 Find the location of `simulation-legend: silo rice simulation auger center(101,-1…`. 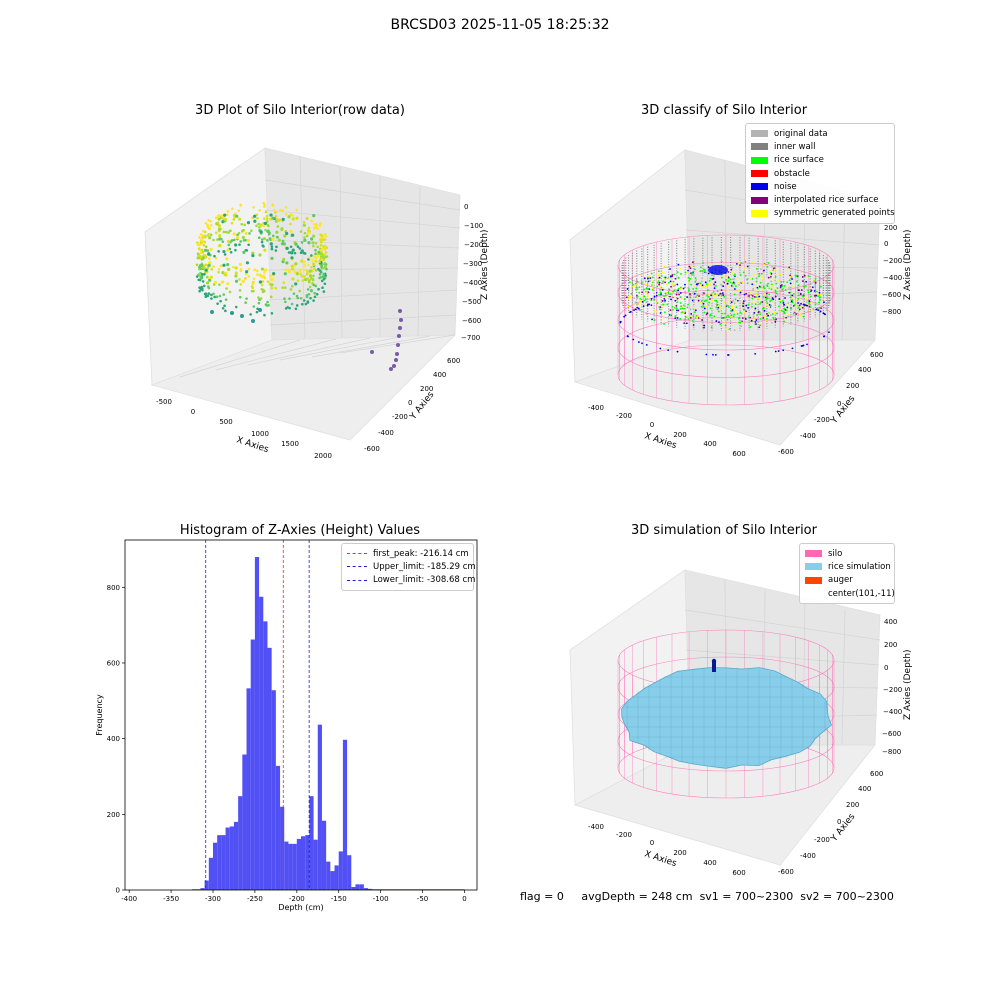

simulation-legend: silo rice simulation auger center(101,-1… is located at coordinates (847, 574).